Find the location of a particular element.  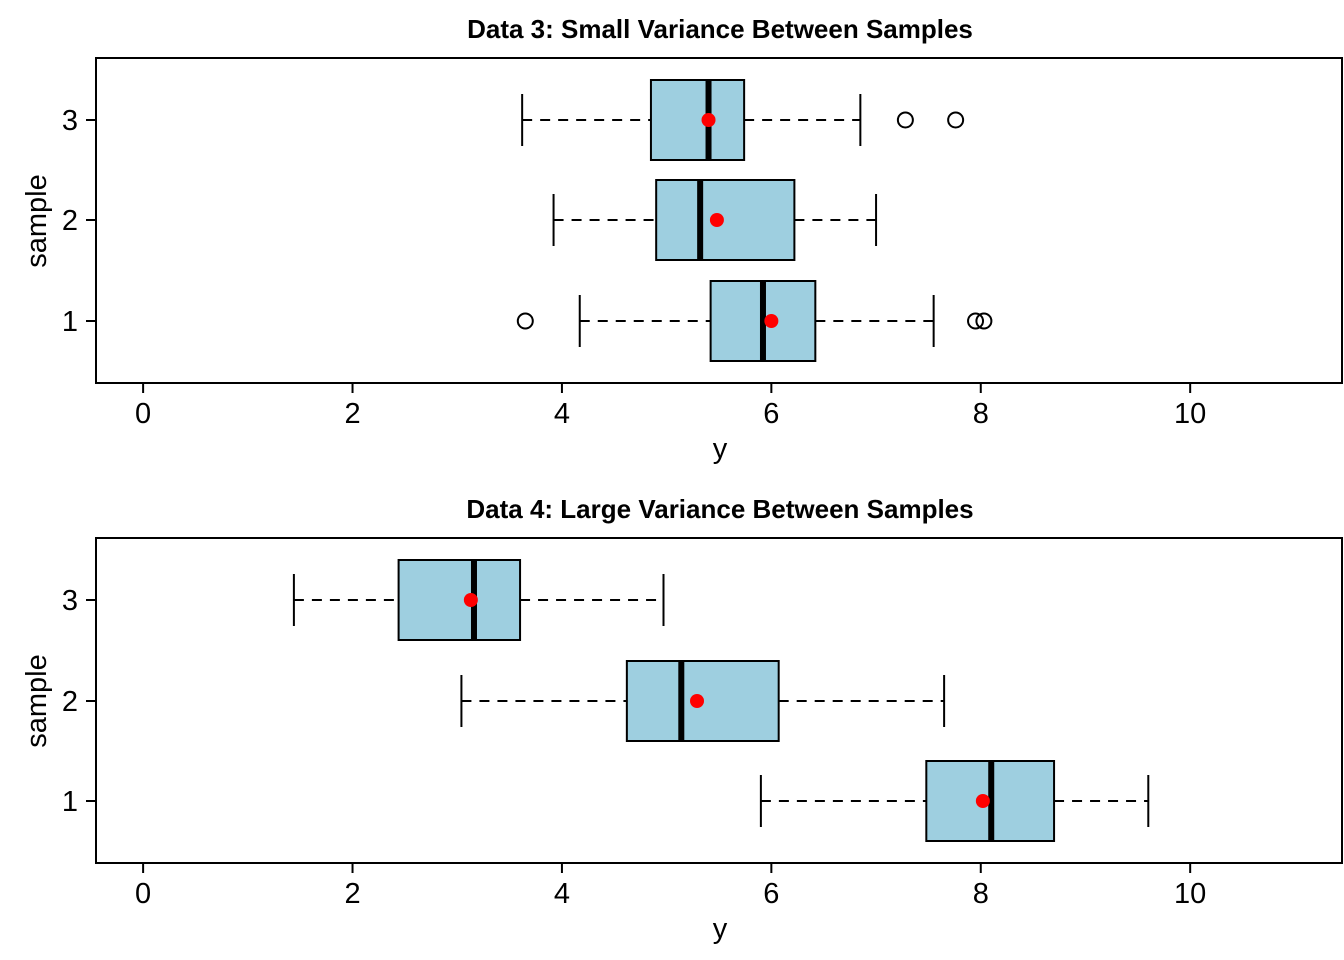

chart-title: Data 4: Large Variance Between Samples is located at coordinates (719, 509).